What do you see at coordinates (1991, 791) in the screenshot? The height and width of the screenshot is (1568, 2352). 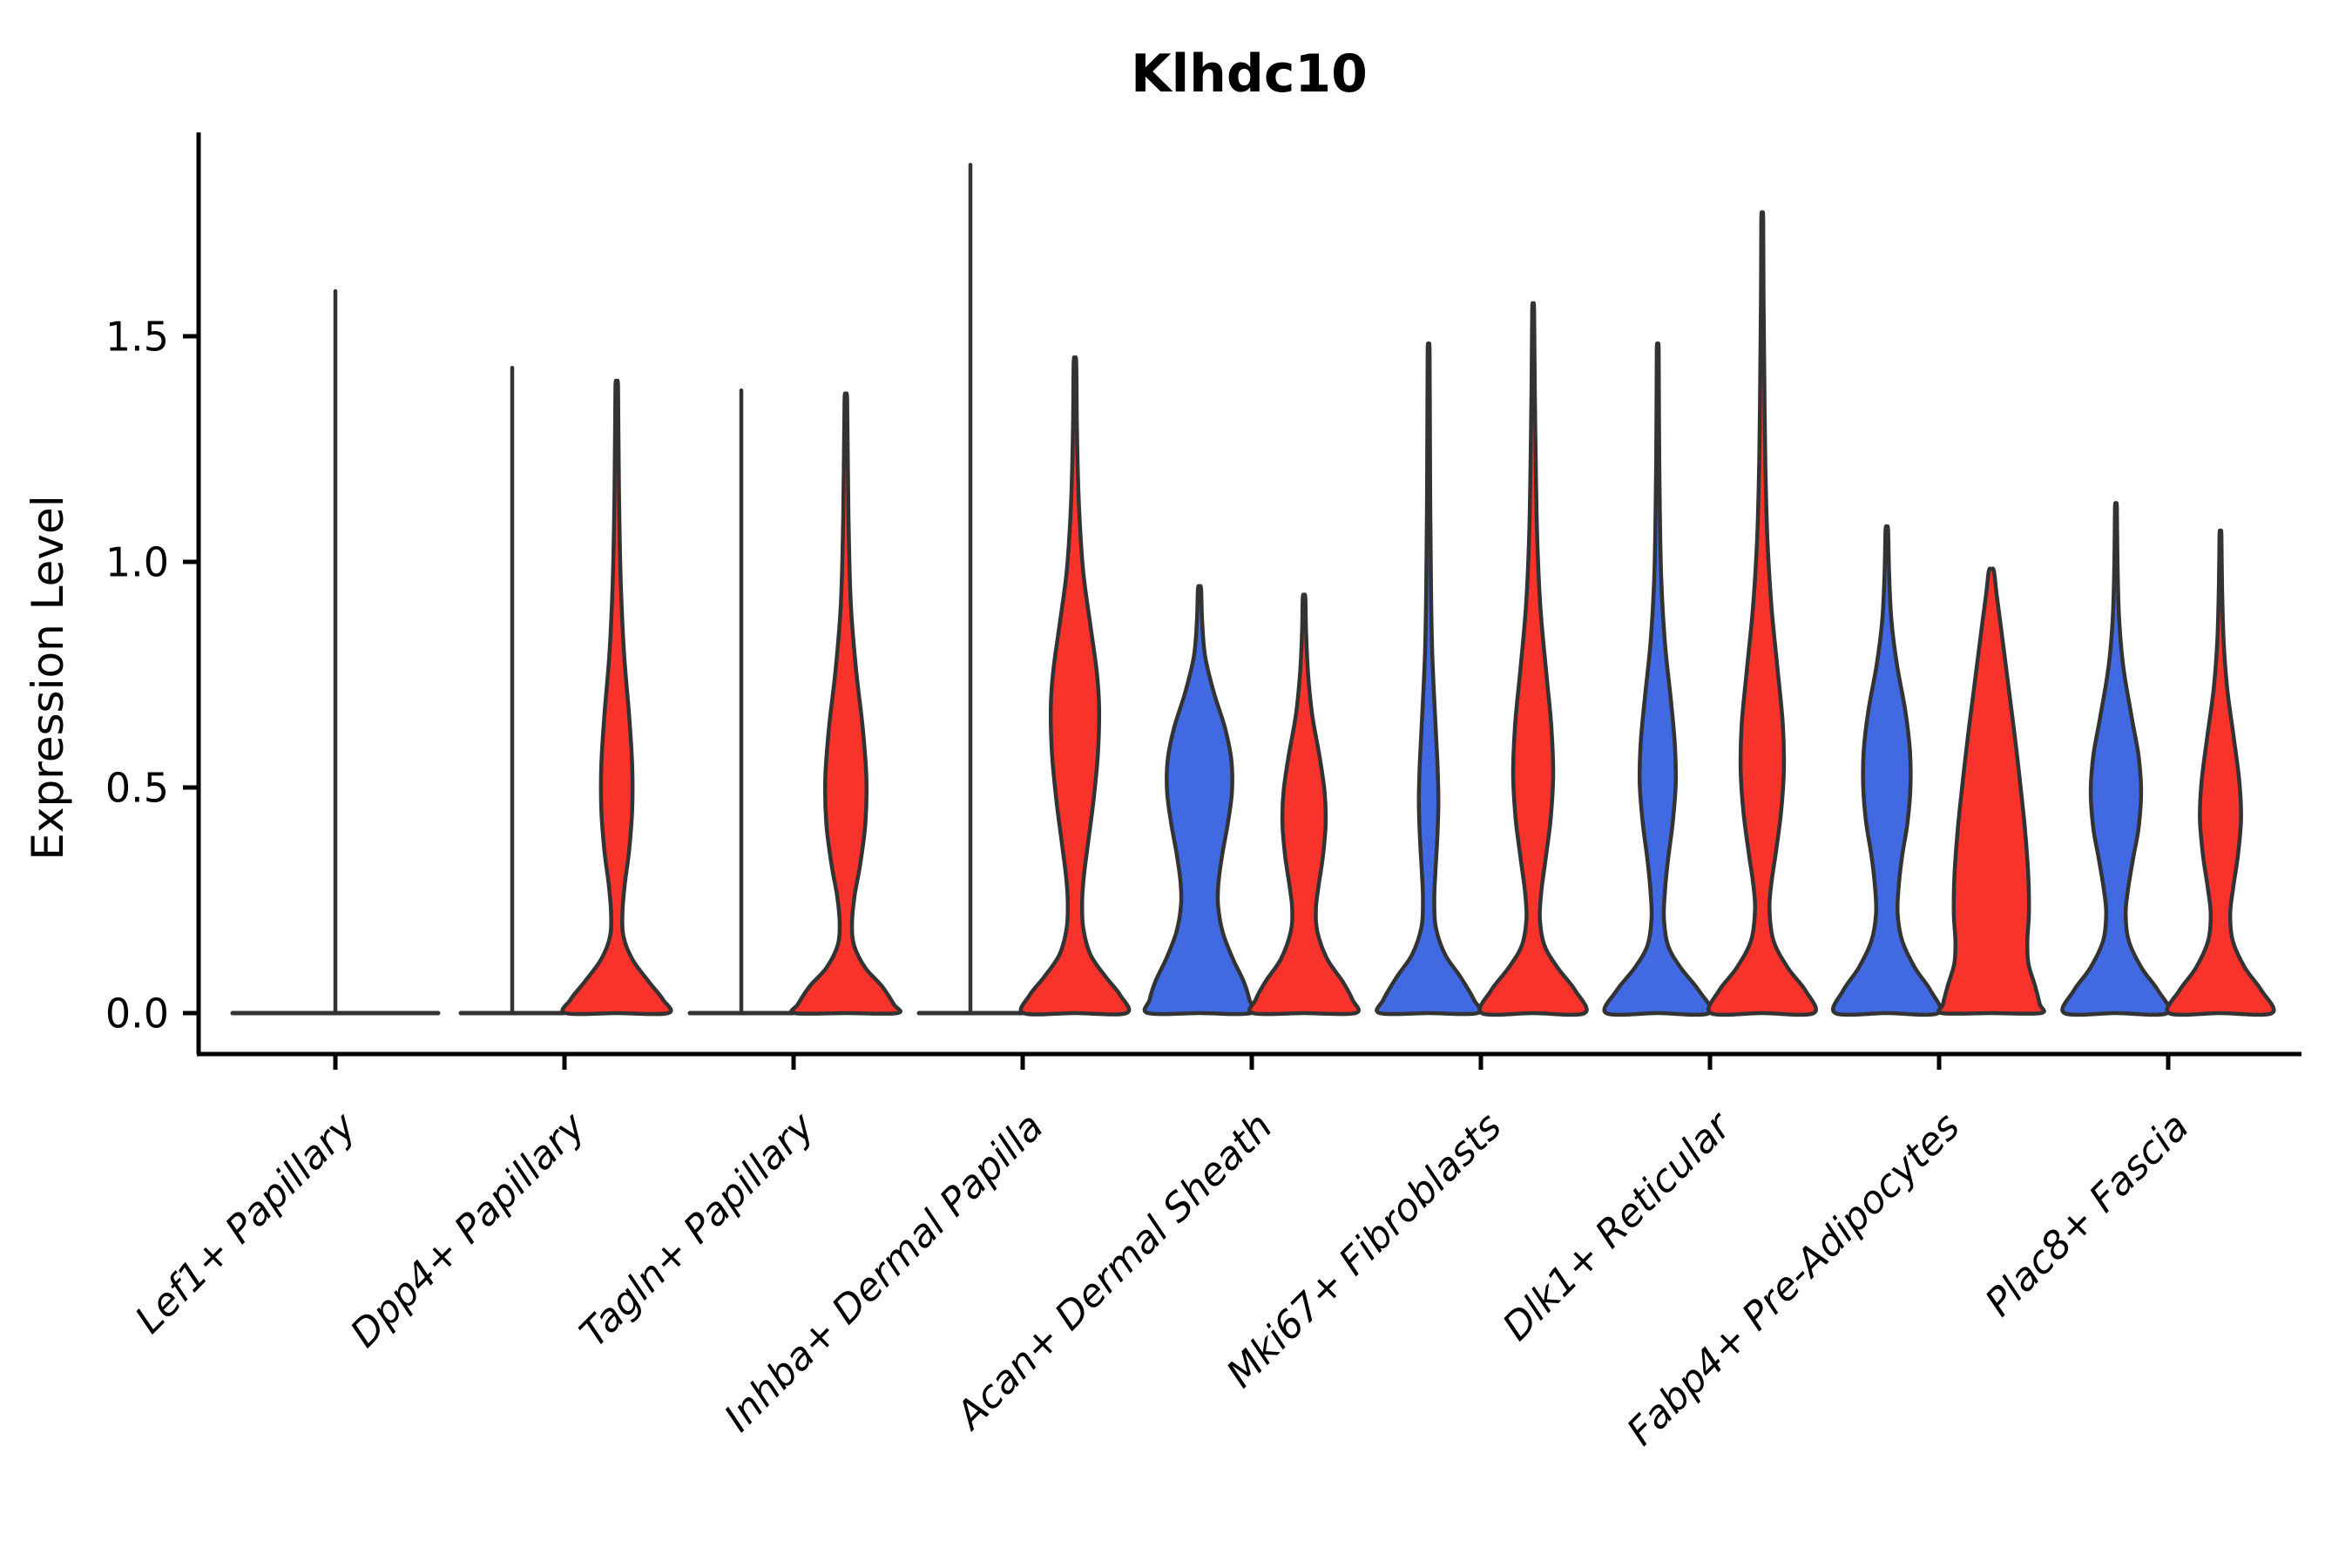 I see `violin-7-red` at bounding box center [1991, 791].